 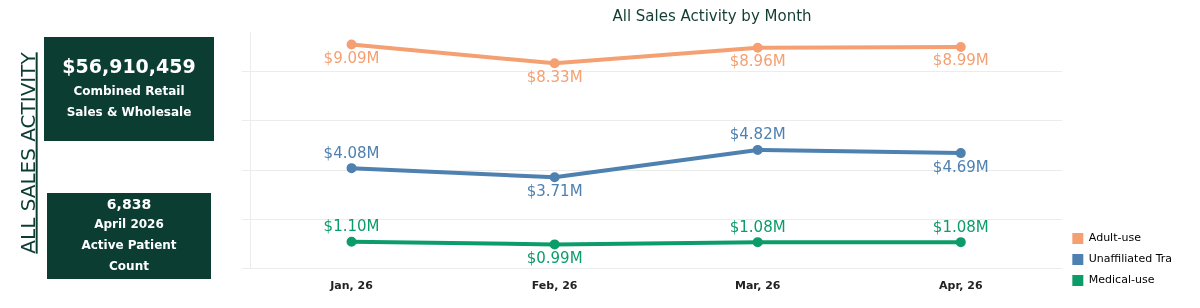 I want to click on data-label: $0.99M, so click(x=554, y=257).